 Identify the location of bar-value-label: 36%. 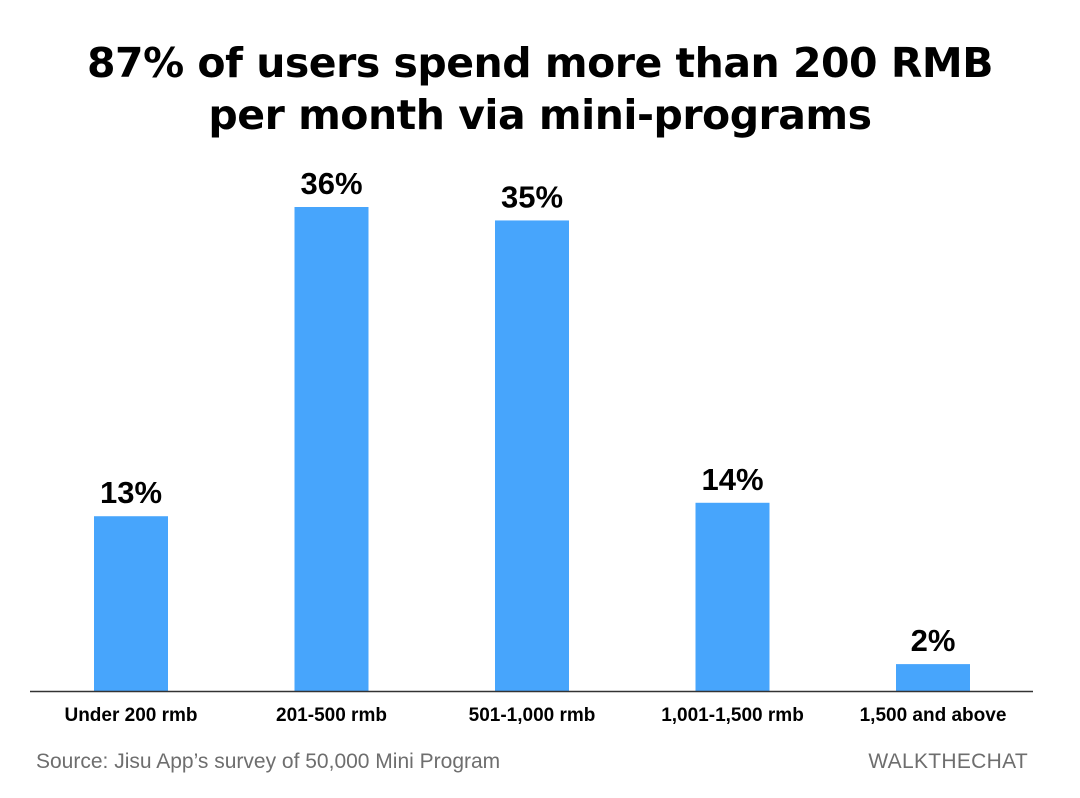
(331, 183).